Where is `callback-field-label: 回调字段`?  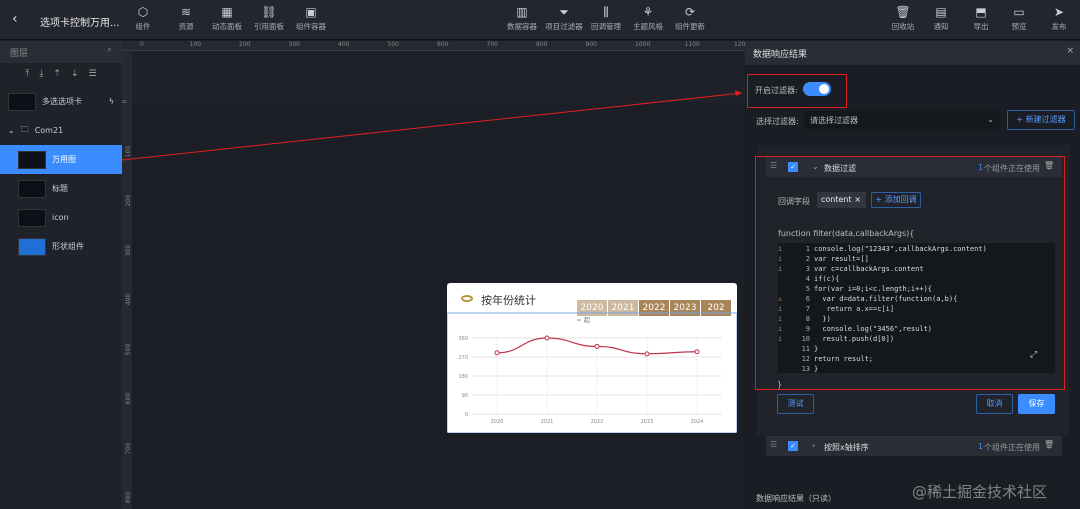
callback-field-label: 回调字段 is located at coordinates (794, 201).